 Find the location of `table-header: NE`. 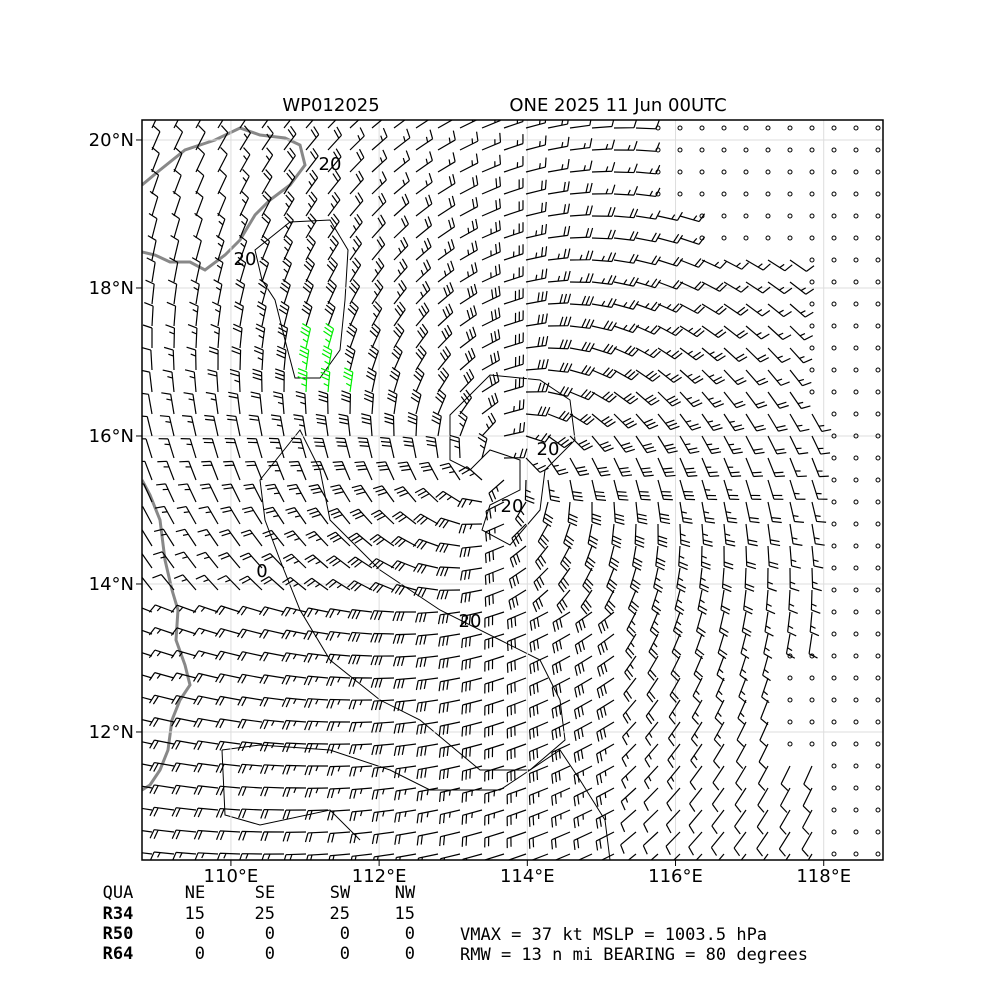

table-header: NE is located at coordinates (195, 893).